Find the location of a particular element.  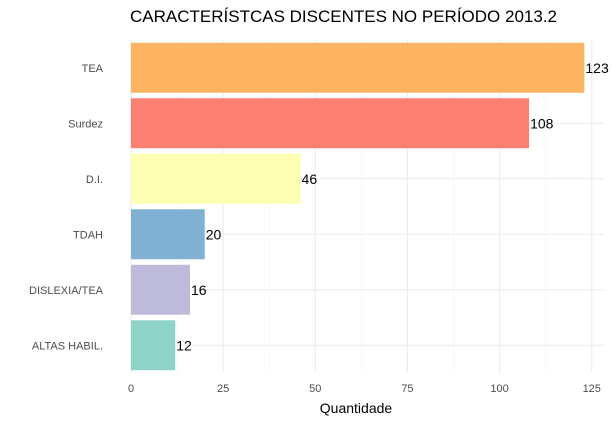

data-label: 12 is located at coordinates (184, 345).